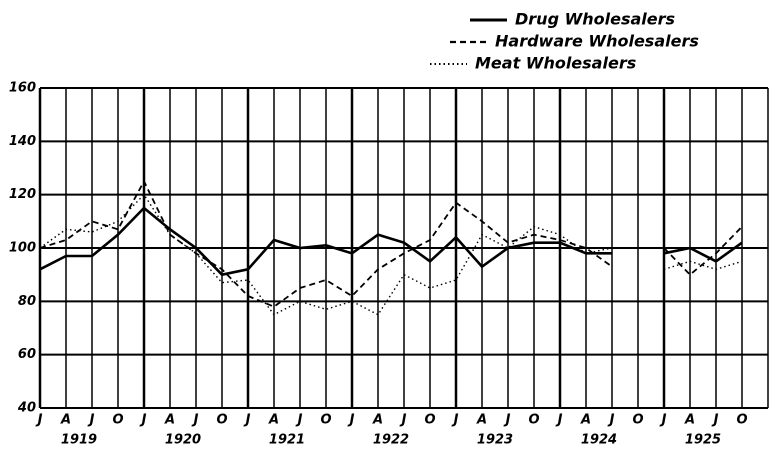 Image resolution: width=770 pixels, height=449 pixels. I want to click on legend-label: Drug Wholesalers, so click(595, 19).